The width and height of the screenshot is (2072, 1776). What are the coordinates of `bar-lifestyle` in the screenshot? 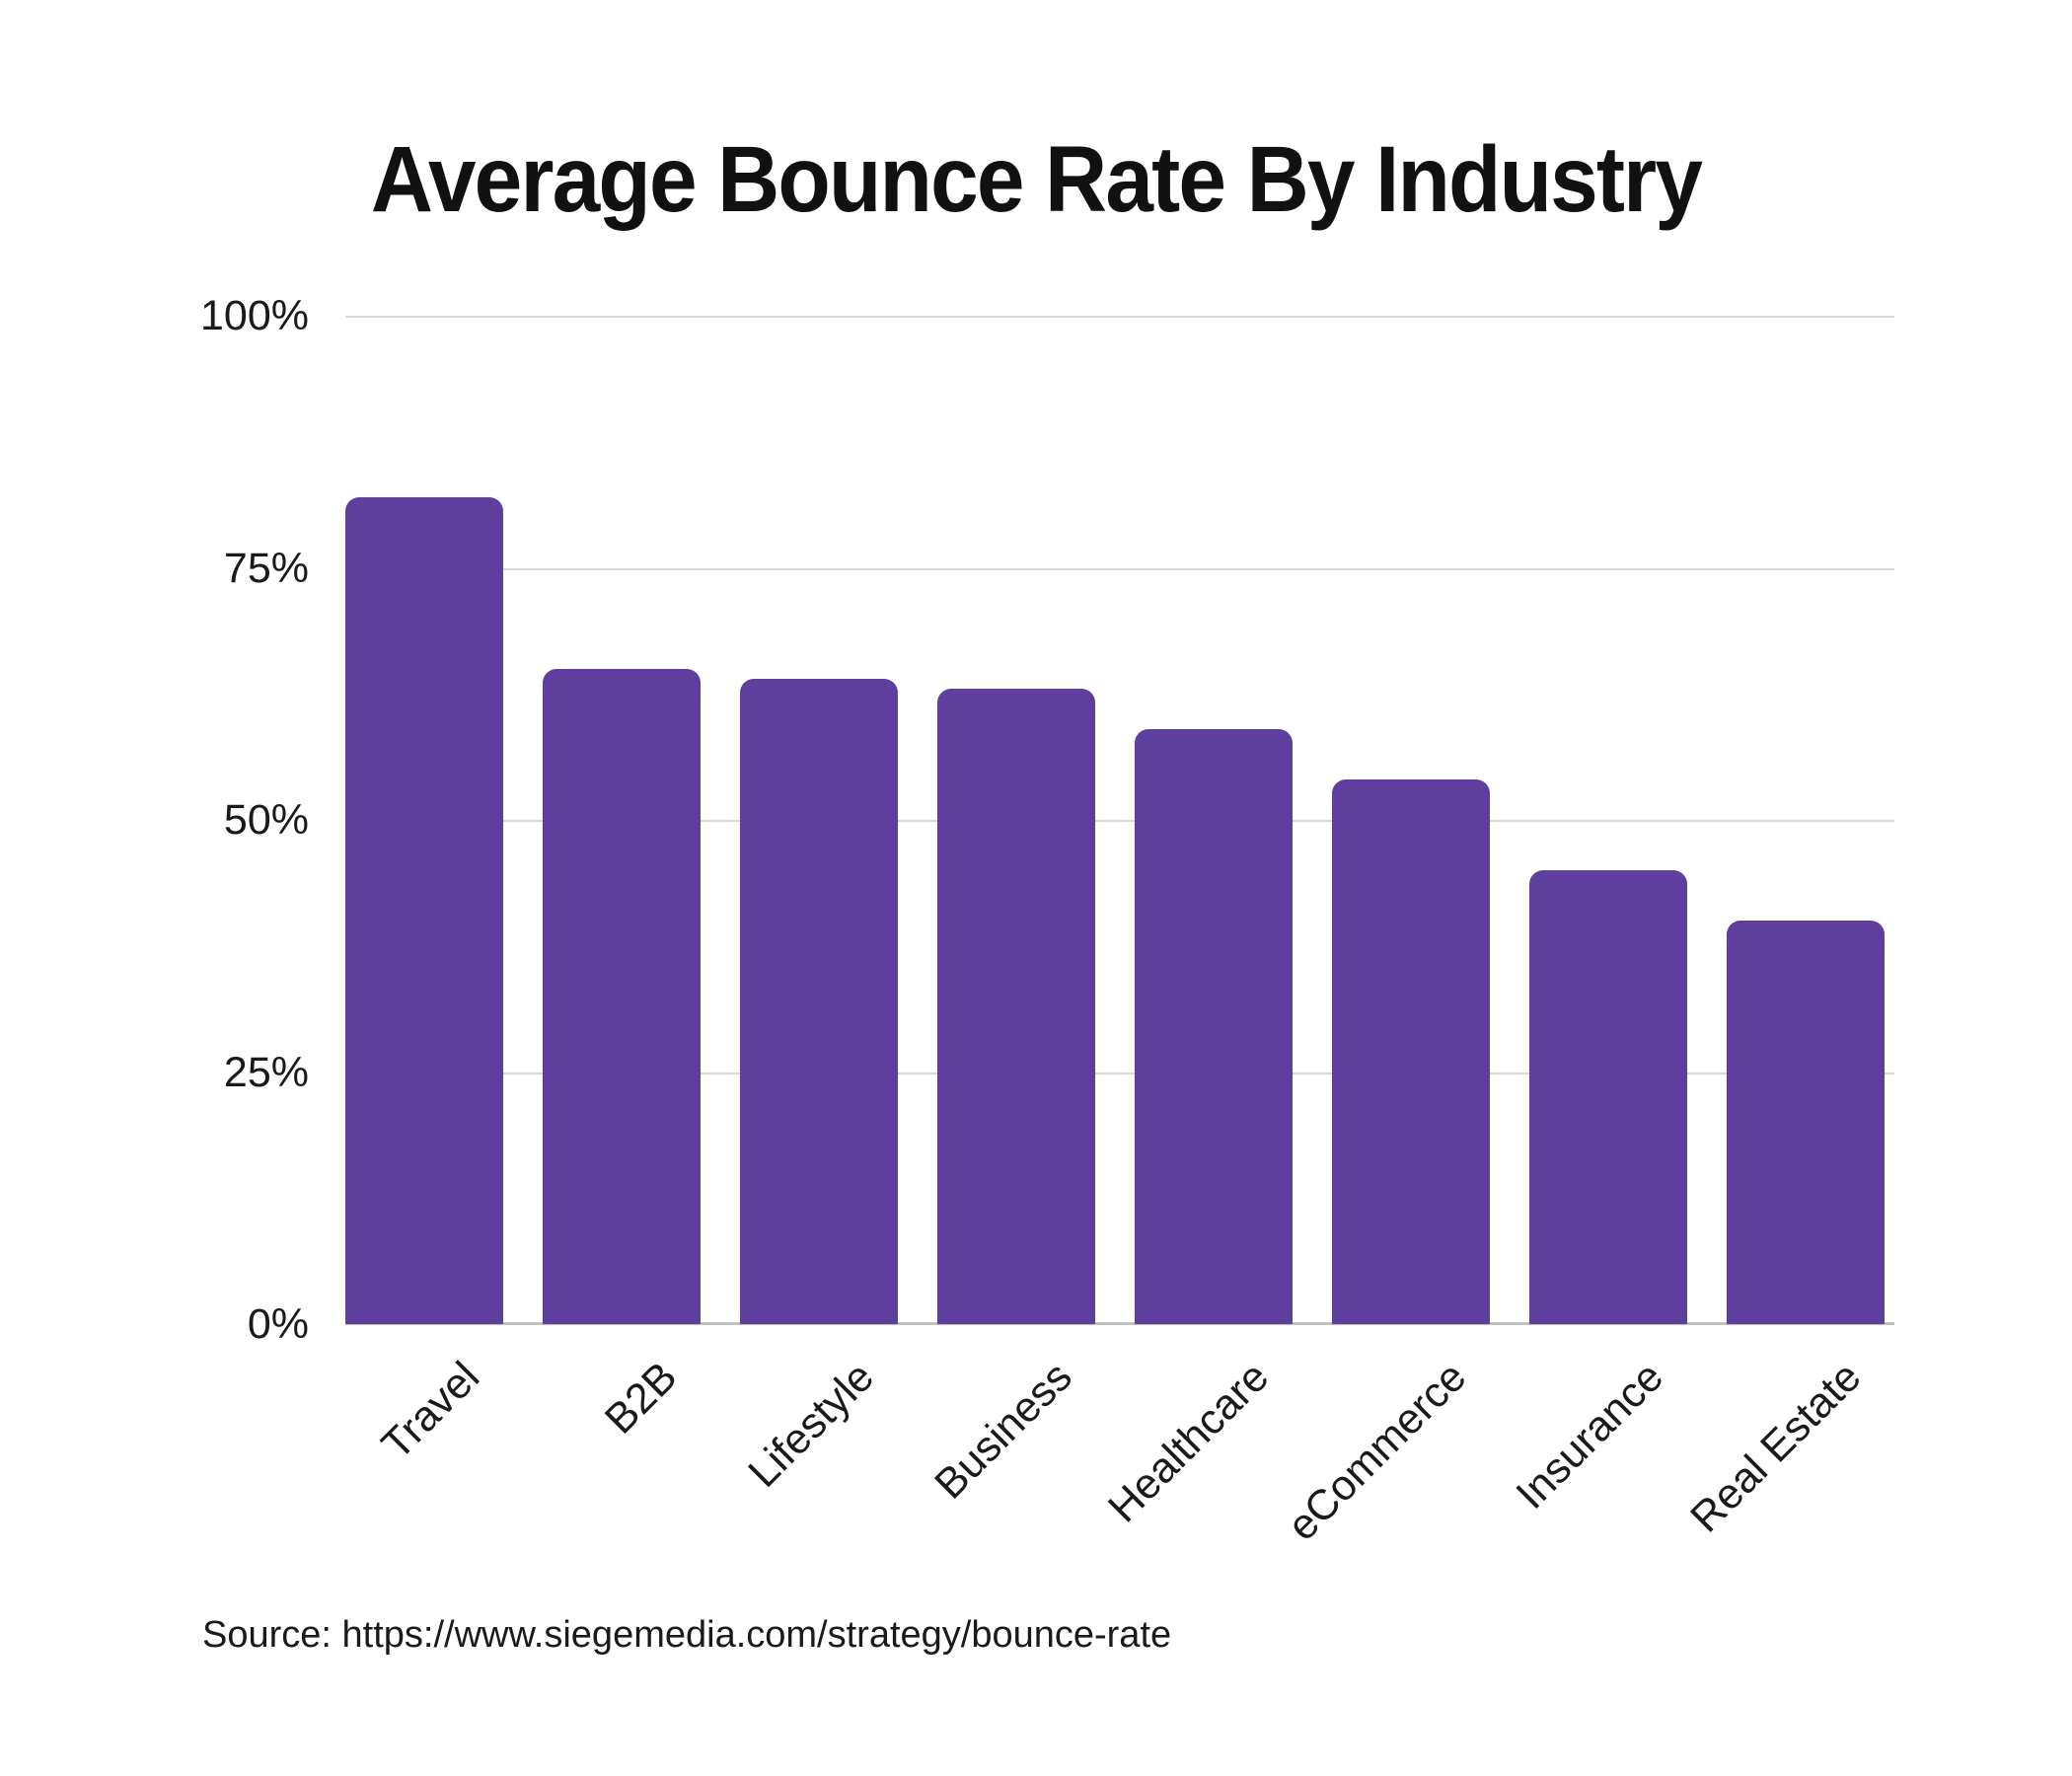 It's located at (819, 1001).